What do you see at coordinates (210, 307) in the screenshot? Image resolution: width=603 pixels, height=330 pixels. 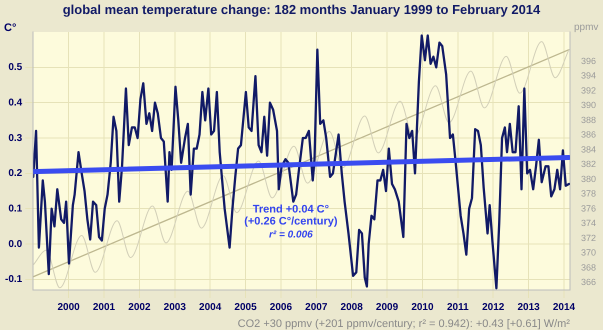 I see `x-tick-label: 2004` at bounding box center [210, 307].